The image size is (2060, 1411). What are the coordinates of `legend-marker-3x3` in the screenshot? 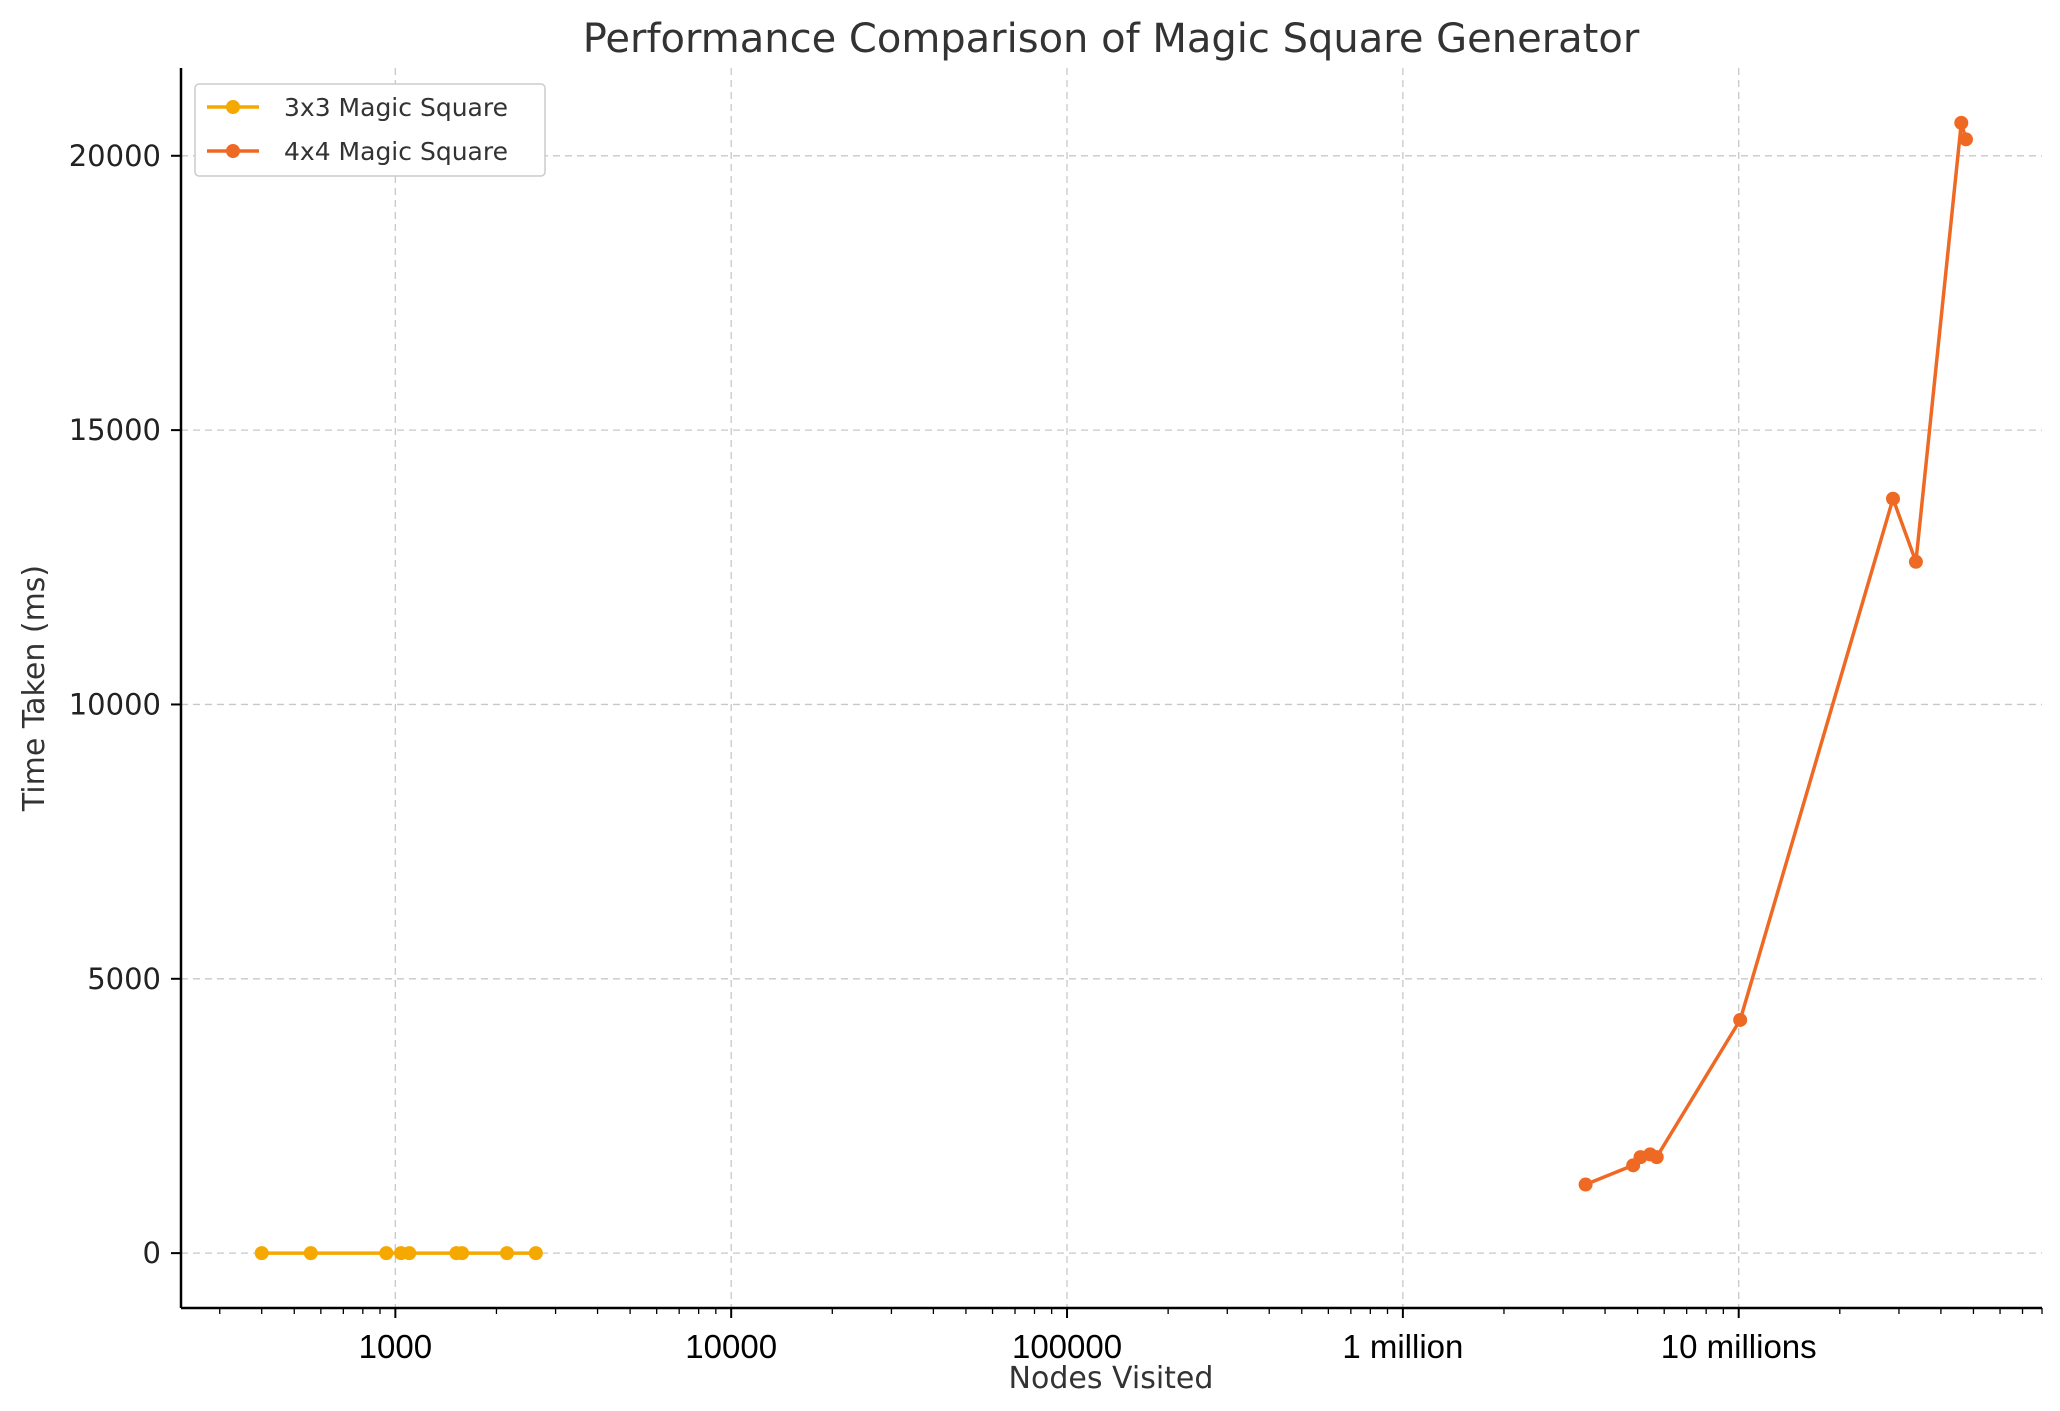 It's located at (233, 107).